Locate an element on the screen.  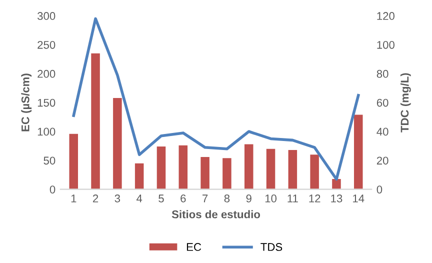
x-tick-label: 10 is located at coordinates (271, 198).